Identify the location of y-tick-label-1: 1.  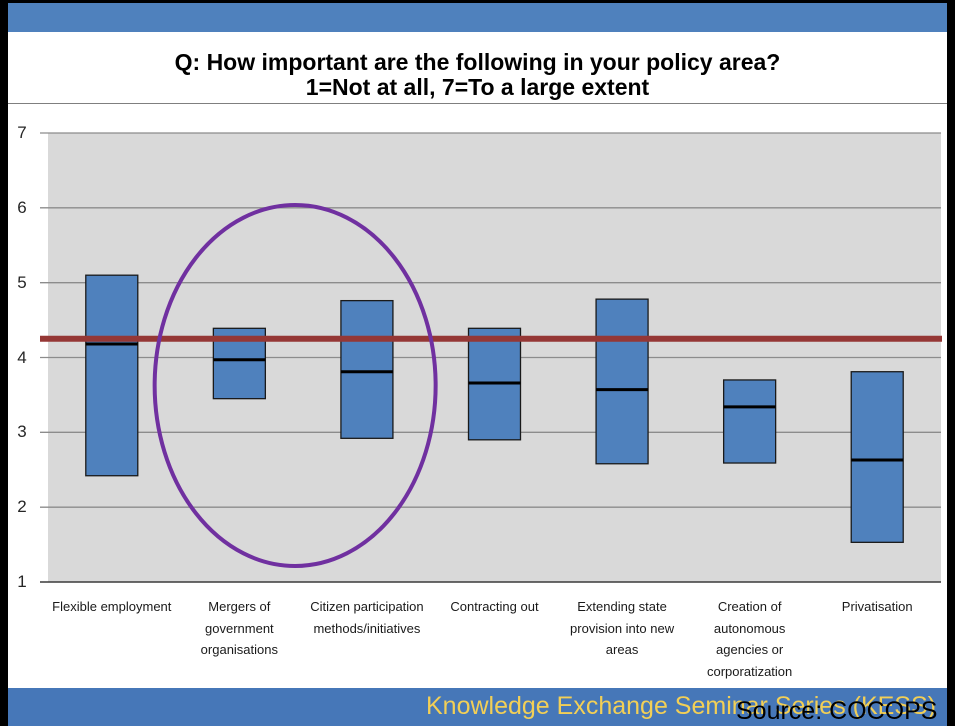
(22, 581).